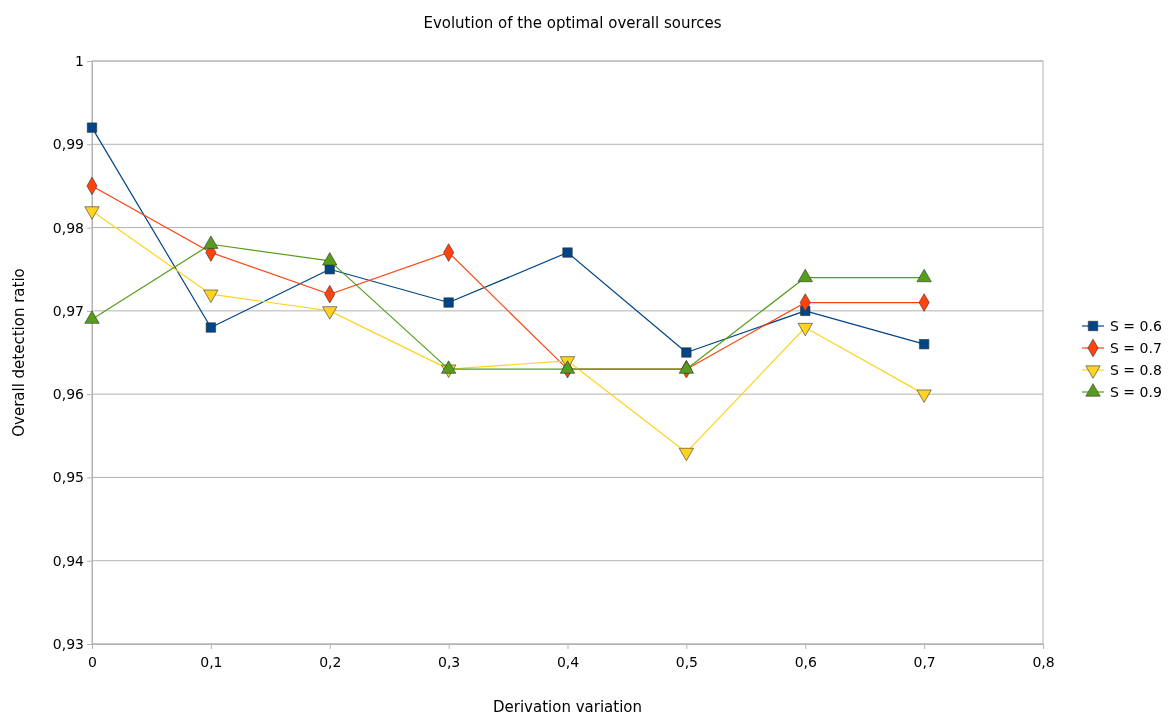 Image resolution: width=1168 pixels, height=718 pixels. What do you see at coordinates (1136, 348) in the screenshot?
I see `legend-label: S = 0.7` at bounding box center [1136, 348].